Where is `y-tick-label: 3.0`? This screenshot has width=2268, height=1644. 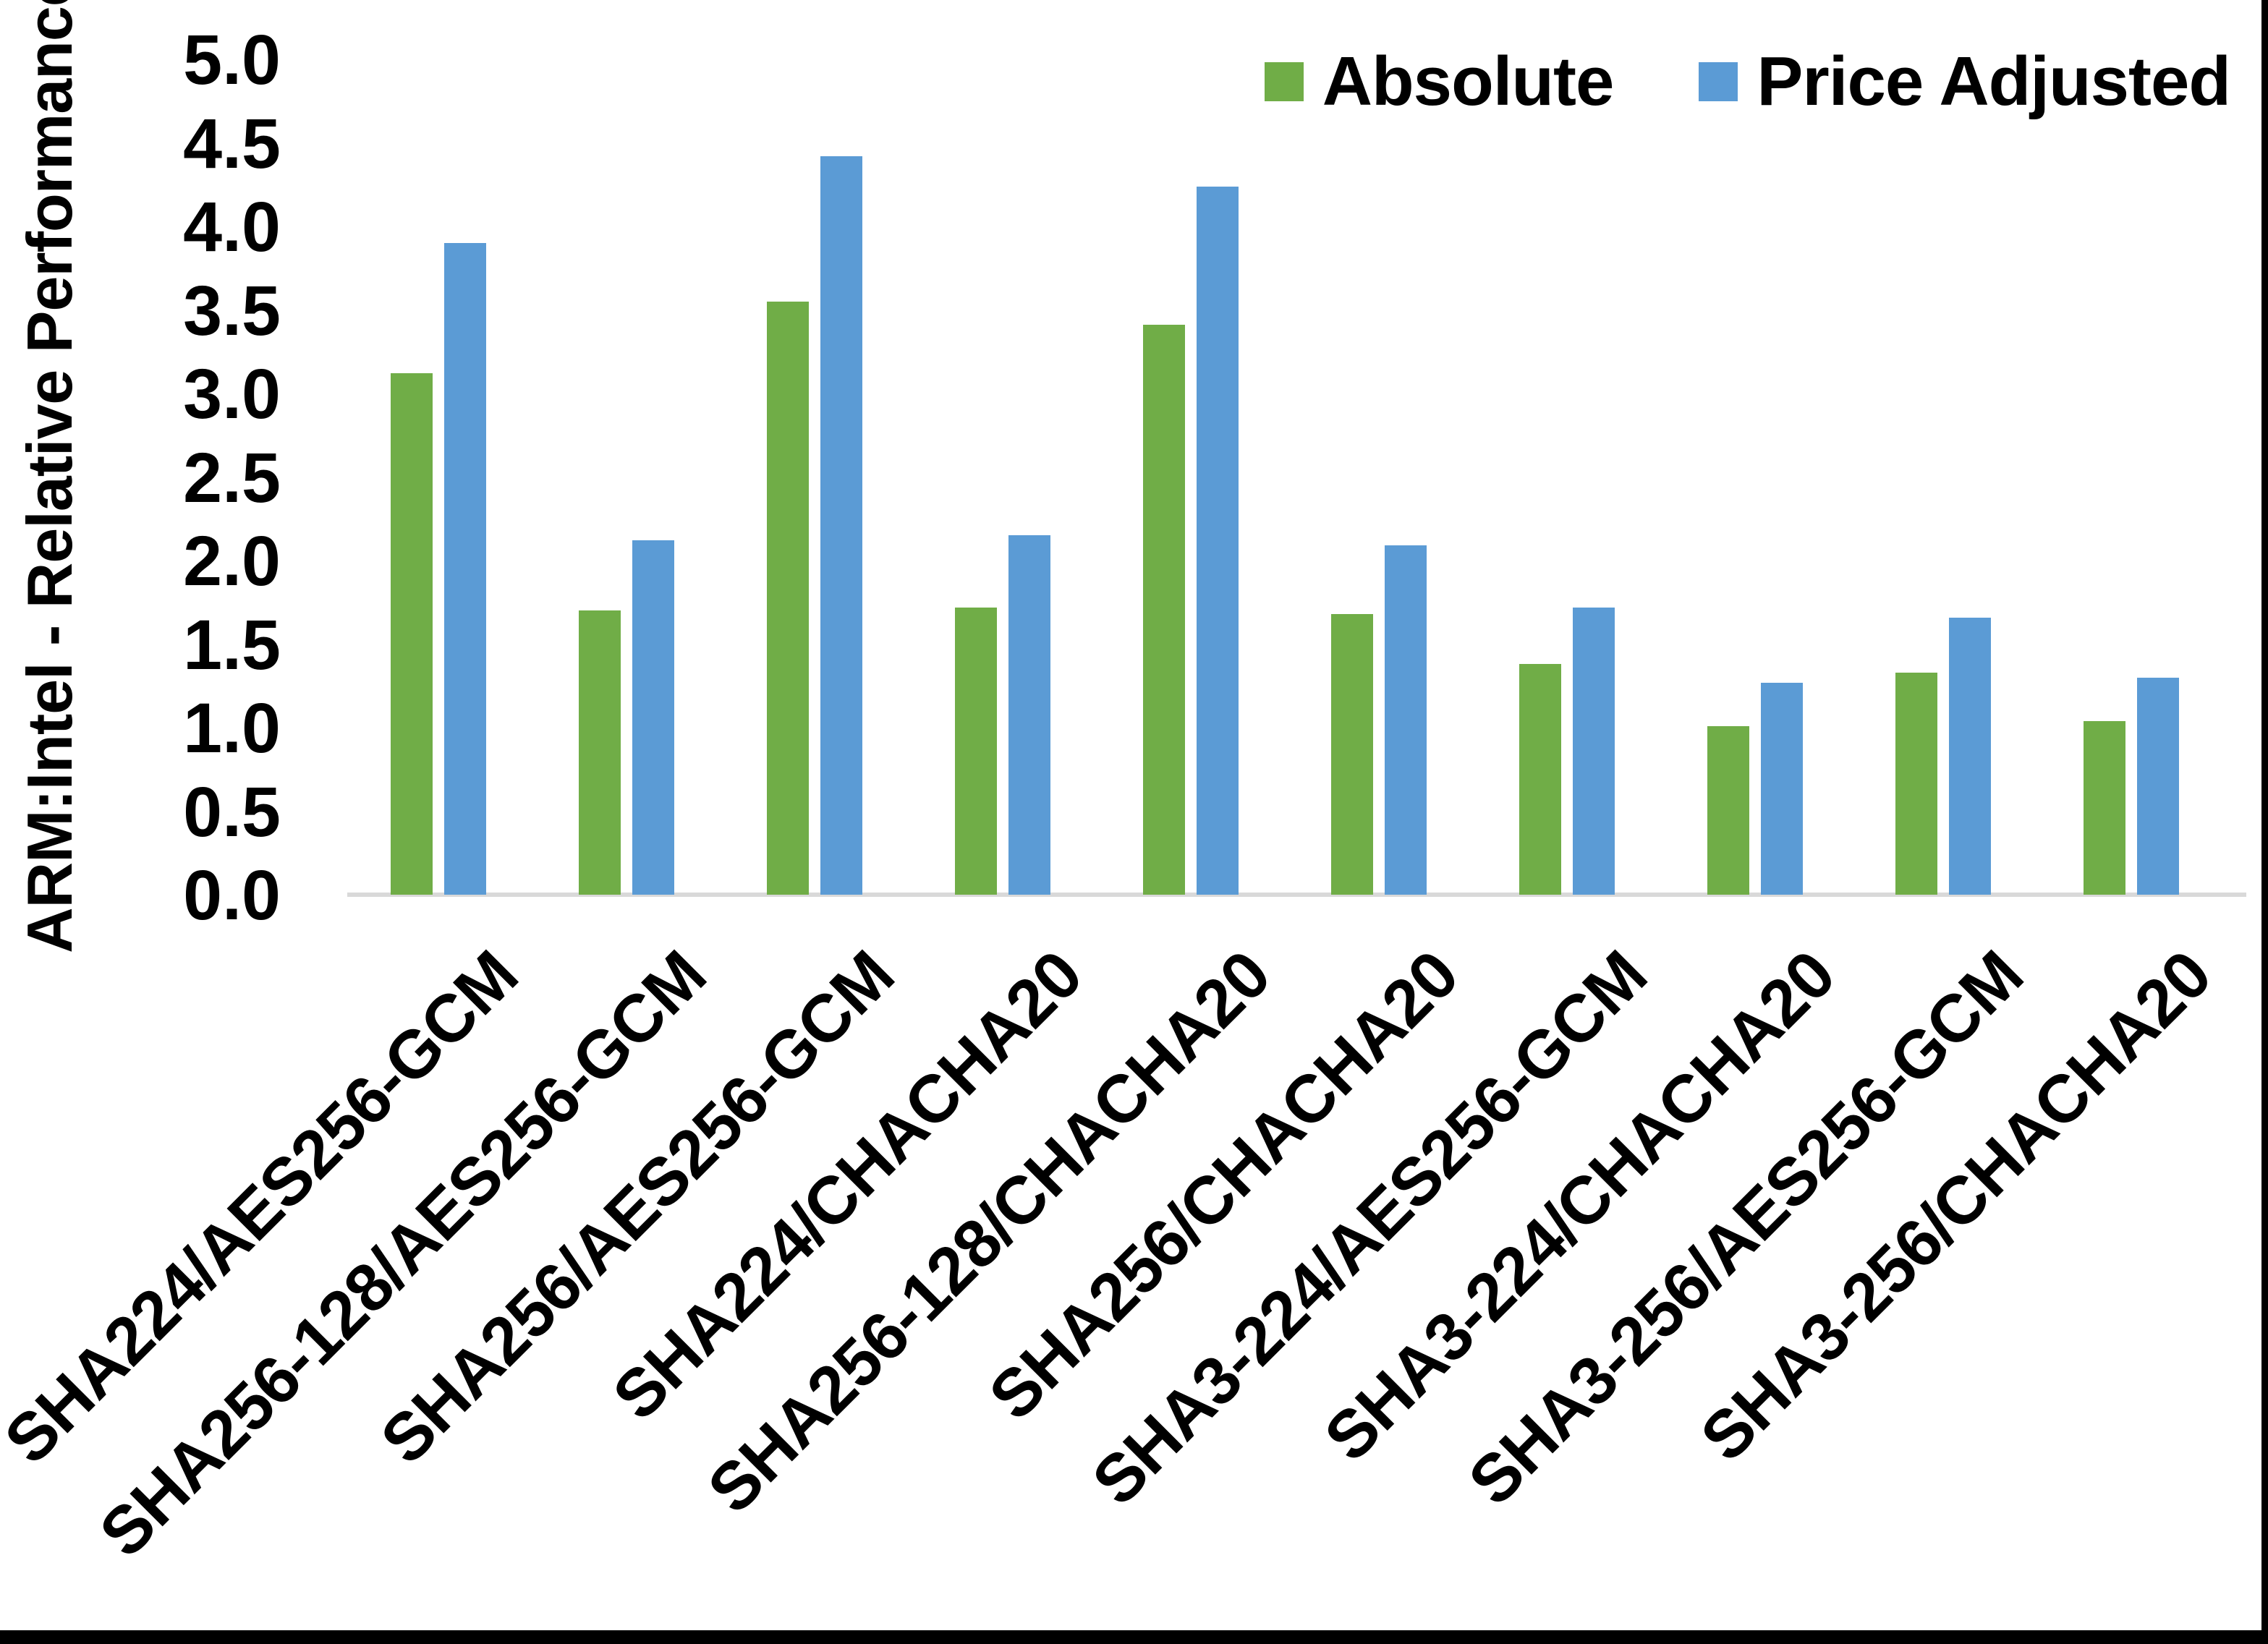 y-tick-label: 3.0 is located at coordinates (232, 393).